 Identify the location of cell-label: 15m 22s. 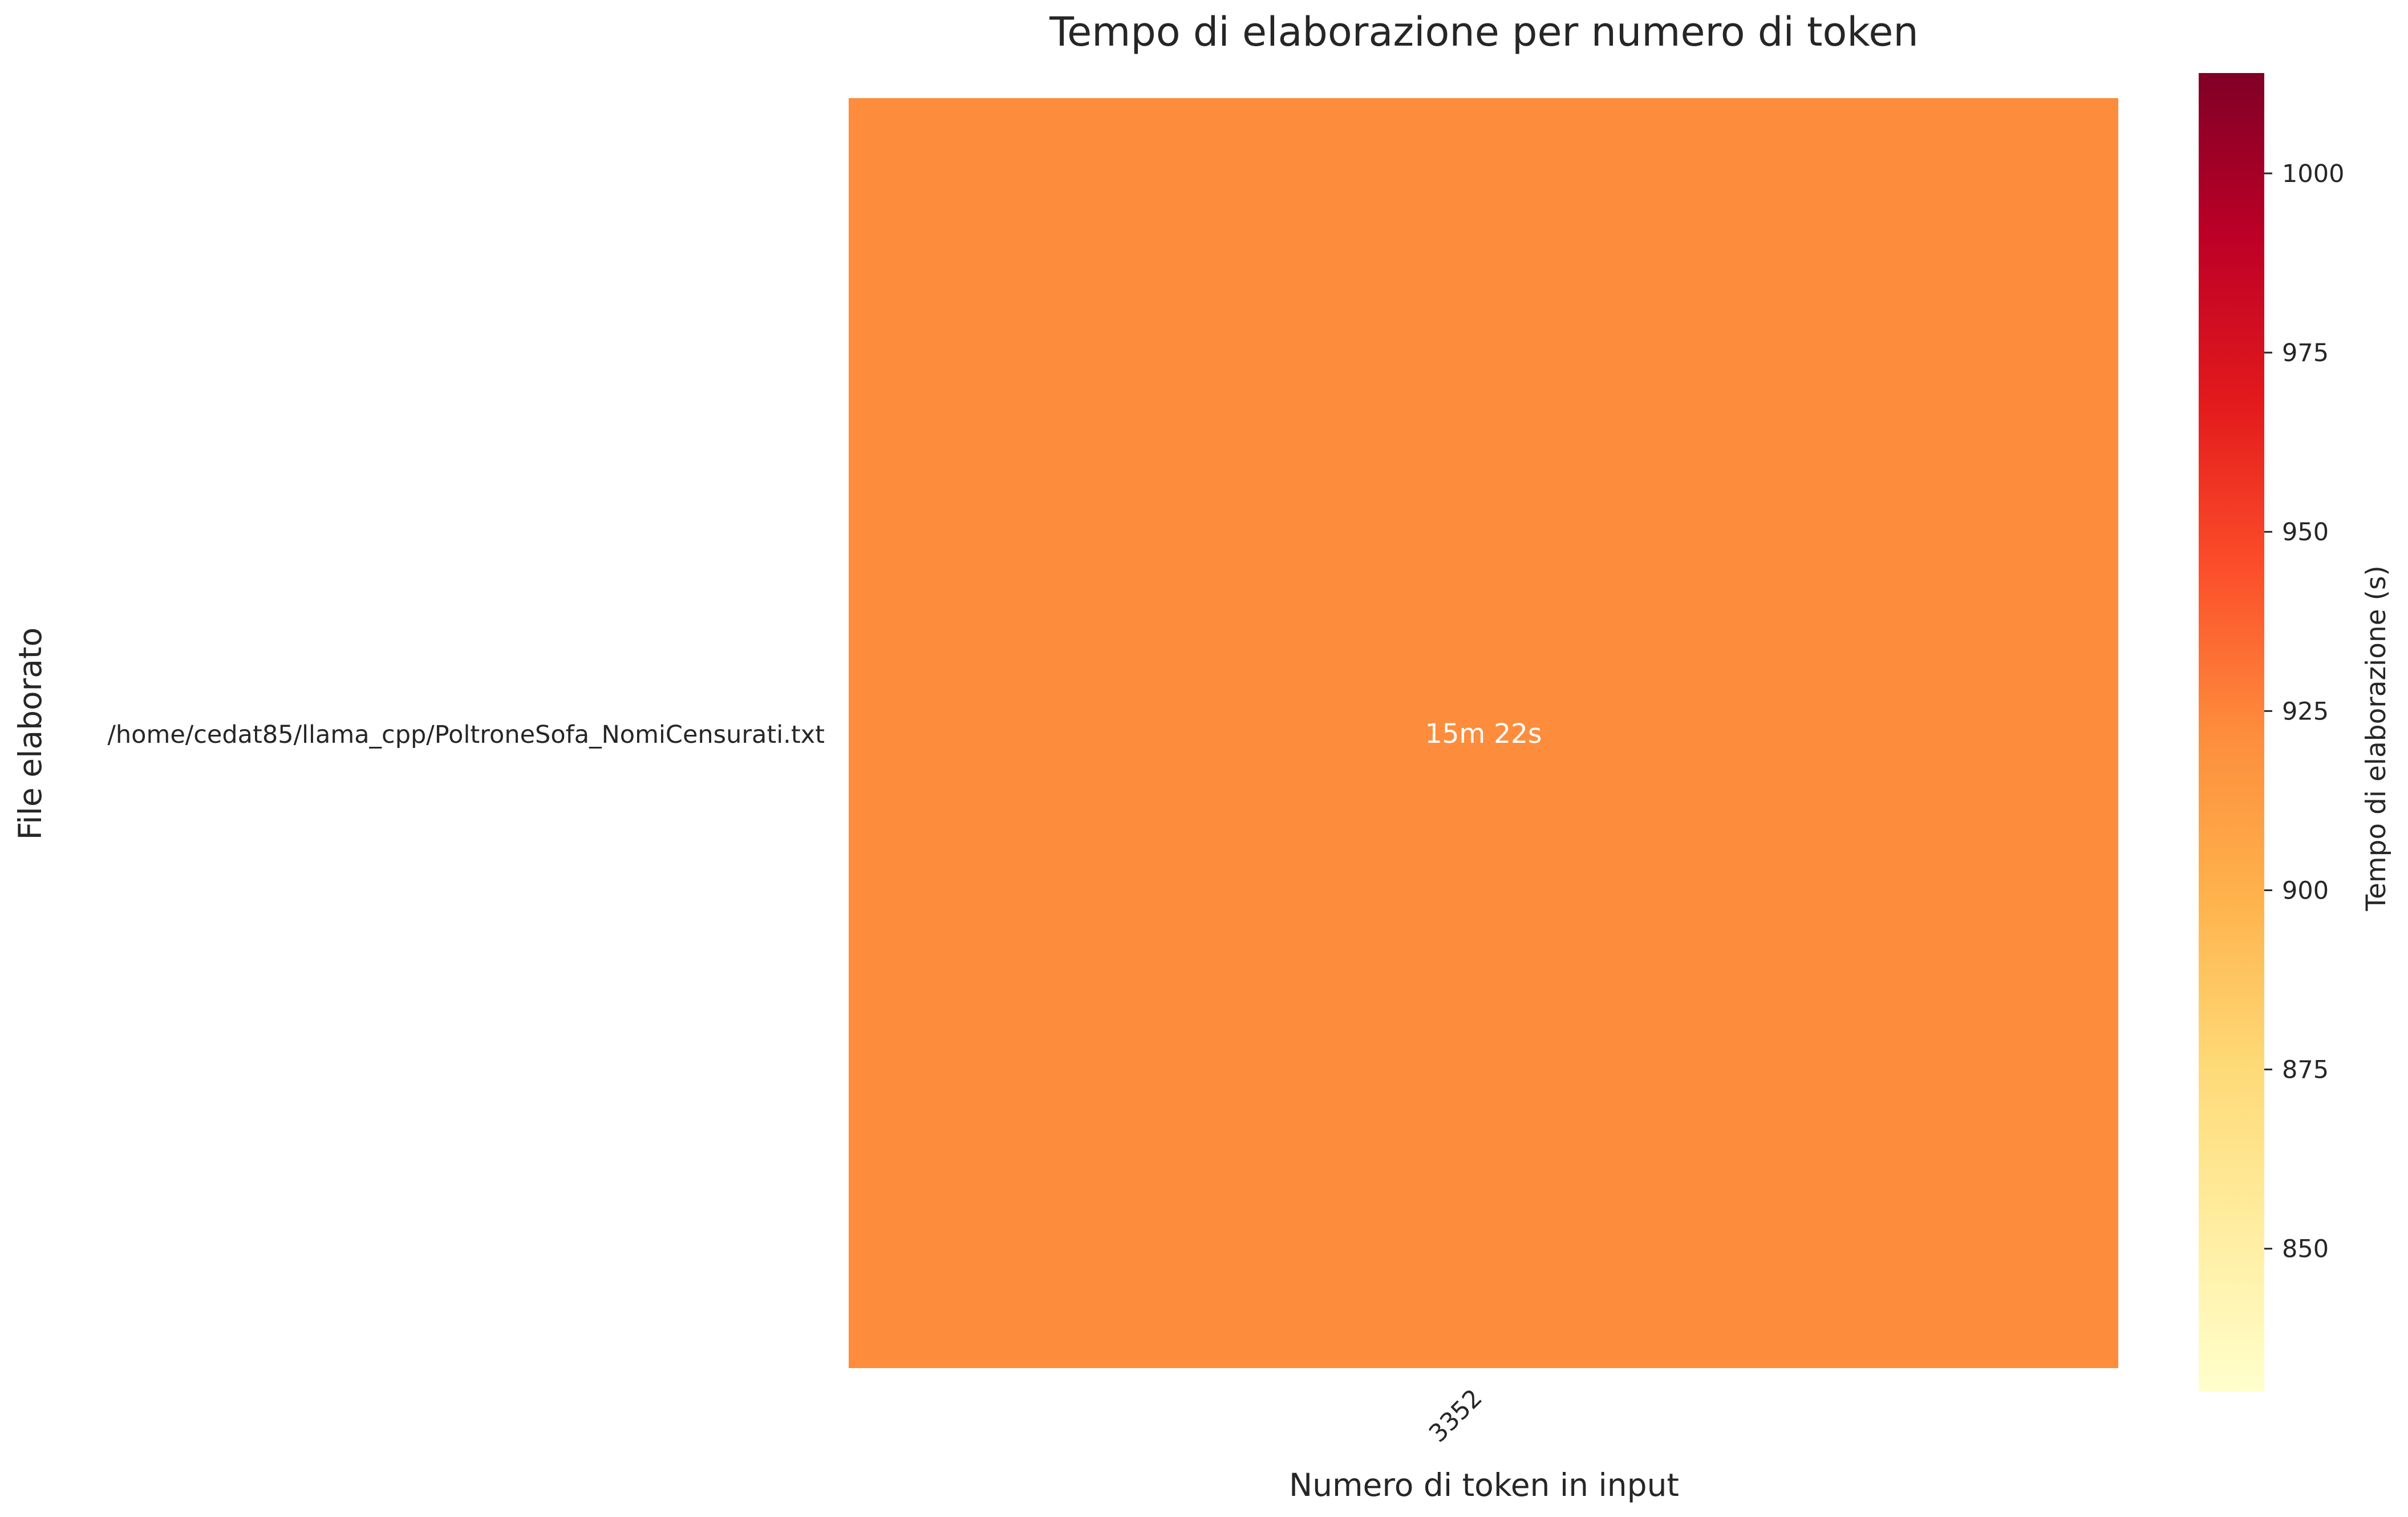
(1483, 734).